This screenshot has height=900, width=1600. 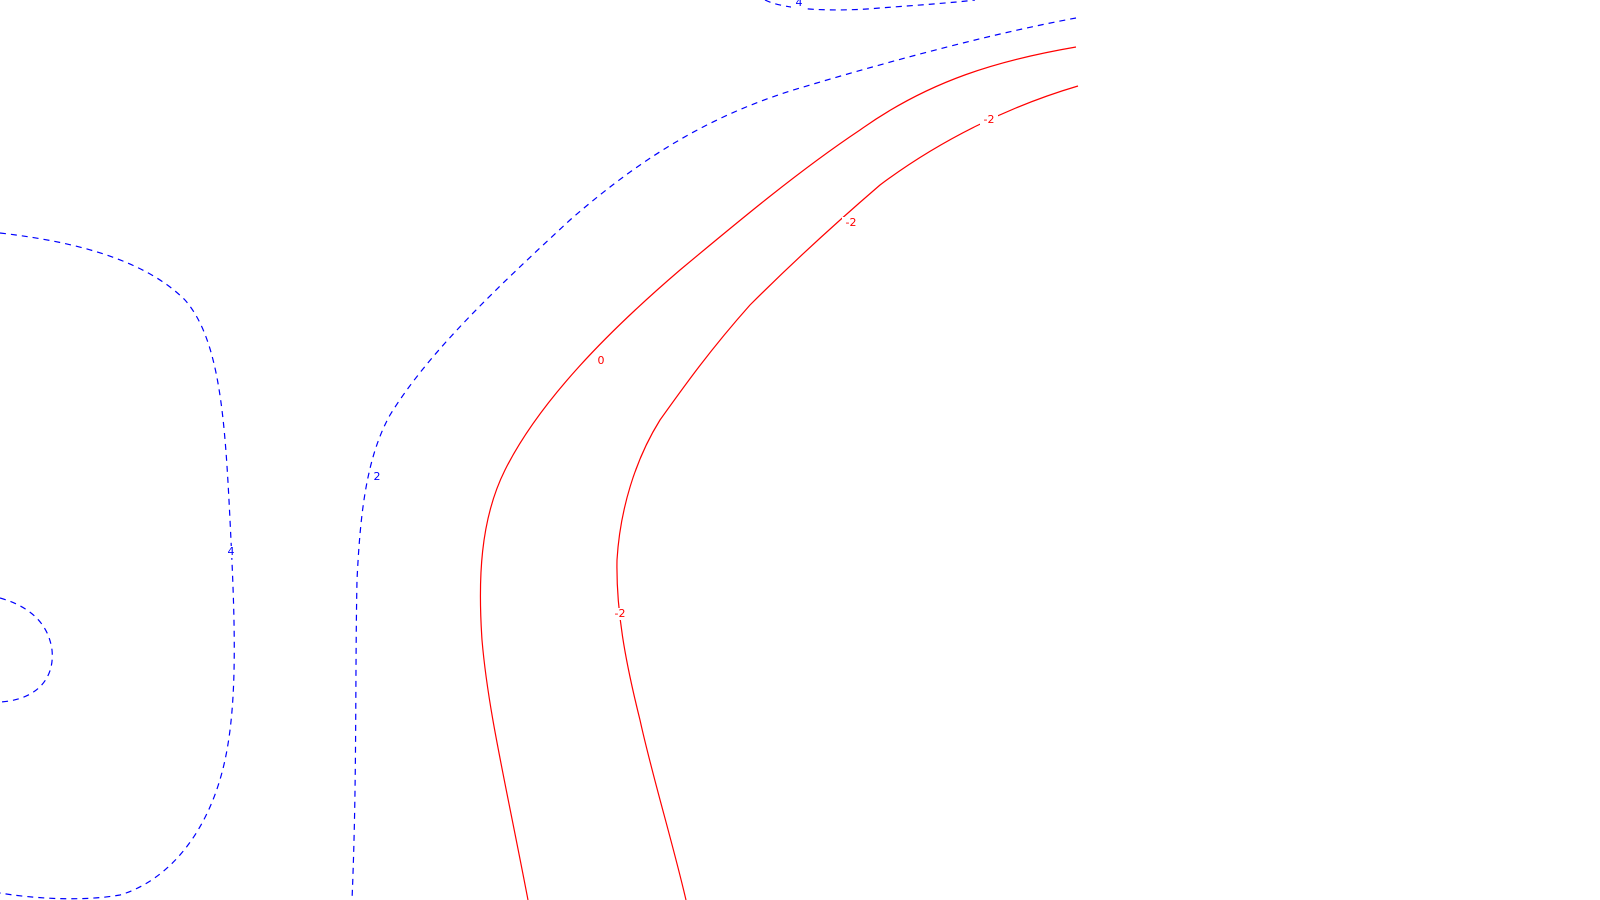 What do you see at coordinates (870, 5) in the screenshot?
I see `contour-line-4-top` at bounding box center [870, 5].